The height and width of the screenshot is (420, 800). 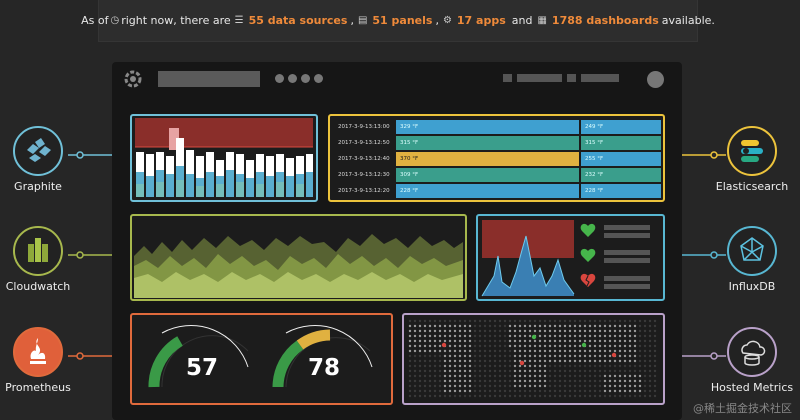 I want to click on dashboard-topbar, so click(x=397, y=79).